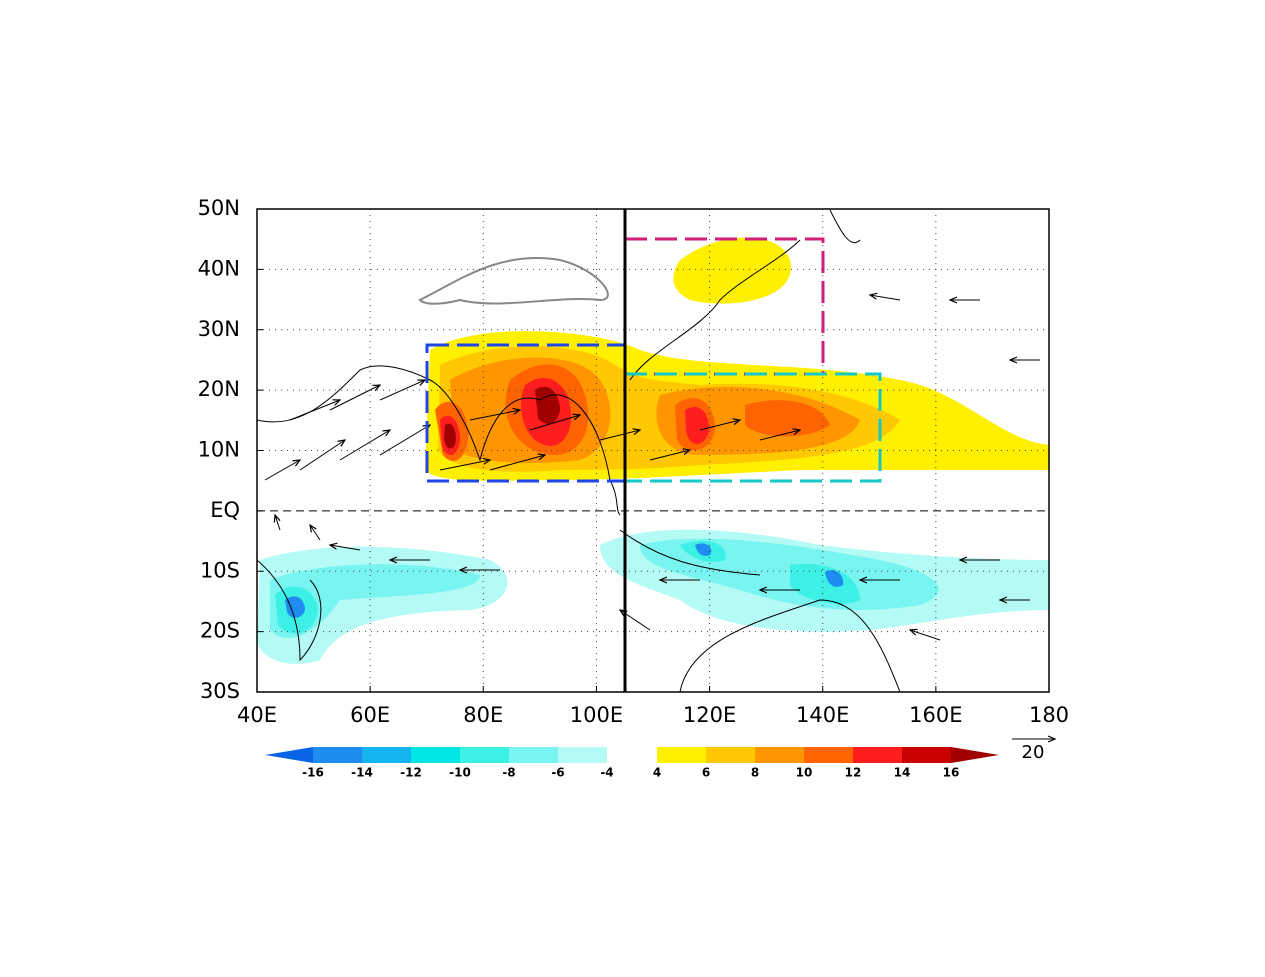 The height and width of the screenshot is (977, 1265). What do you see at coordinates (220, 570) in the screenshot?
I see `y-tick-label: 10S` at bounding box center [220, 570].